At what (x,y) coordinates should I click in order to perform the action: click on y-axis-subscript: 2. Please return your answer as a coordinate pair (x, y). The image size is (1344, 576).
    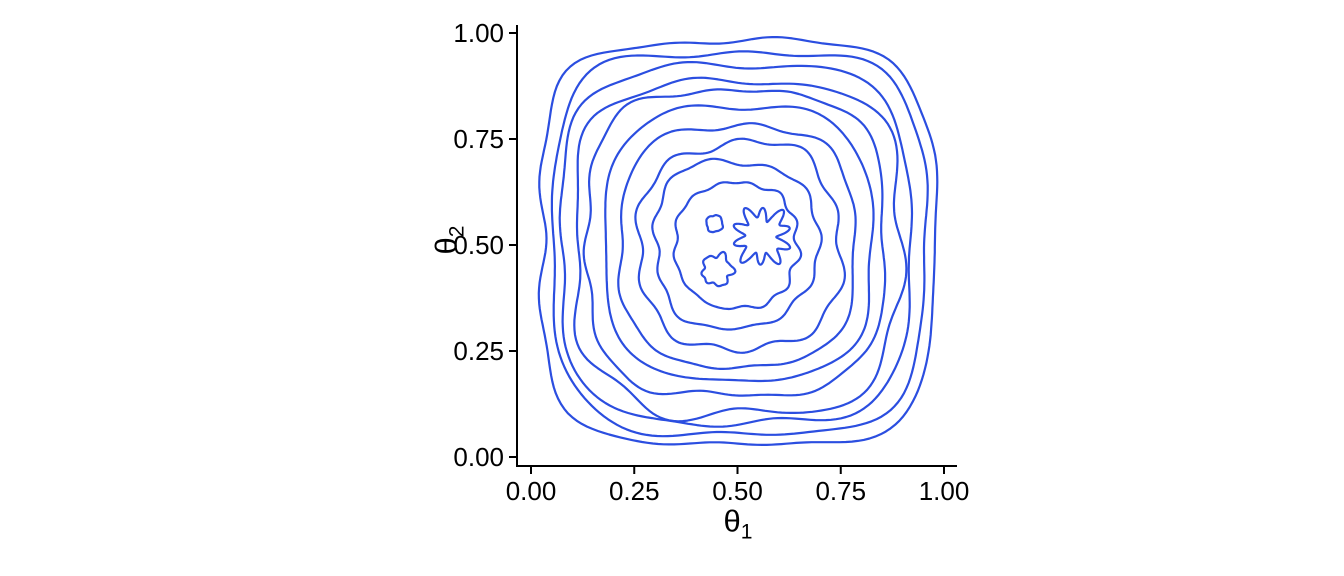
    Looking at the image, I should click on (457, 231).